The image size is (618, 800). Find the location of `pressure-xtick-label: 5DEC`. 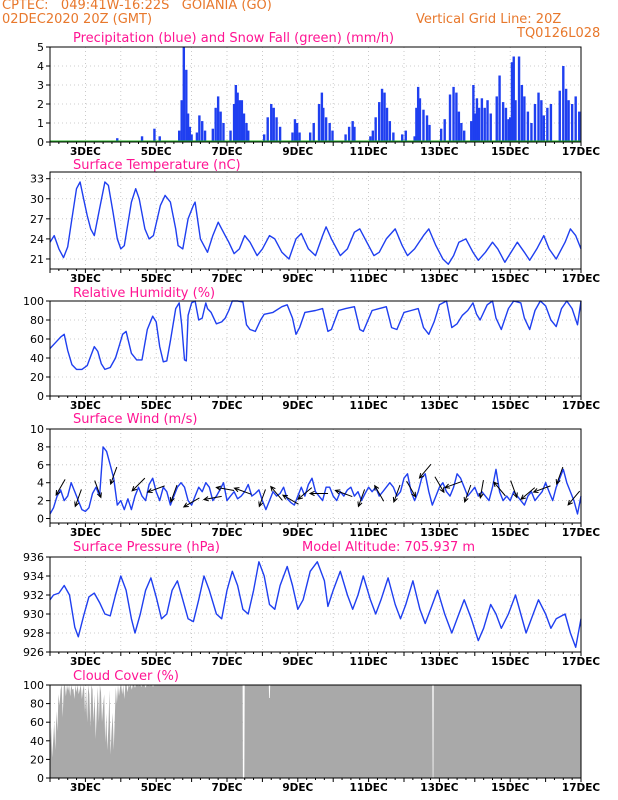

pressure-xtick-label: 5DEC is located at coordinates (156, 662).